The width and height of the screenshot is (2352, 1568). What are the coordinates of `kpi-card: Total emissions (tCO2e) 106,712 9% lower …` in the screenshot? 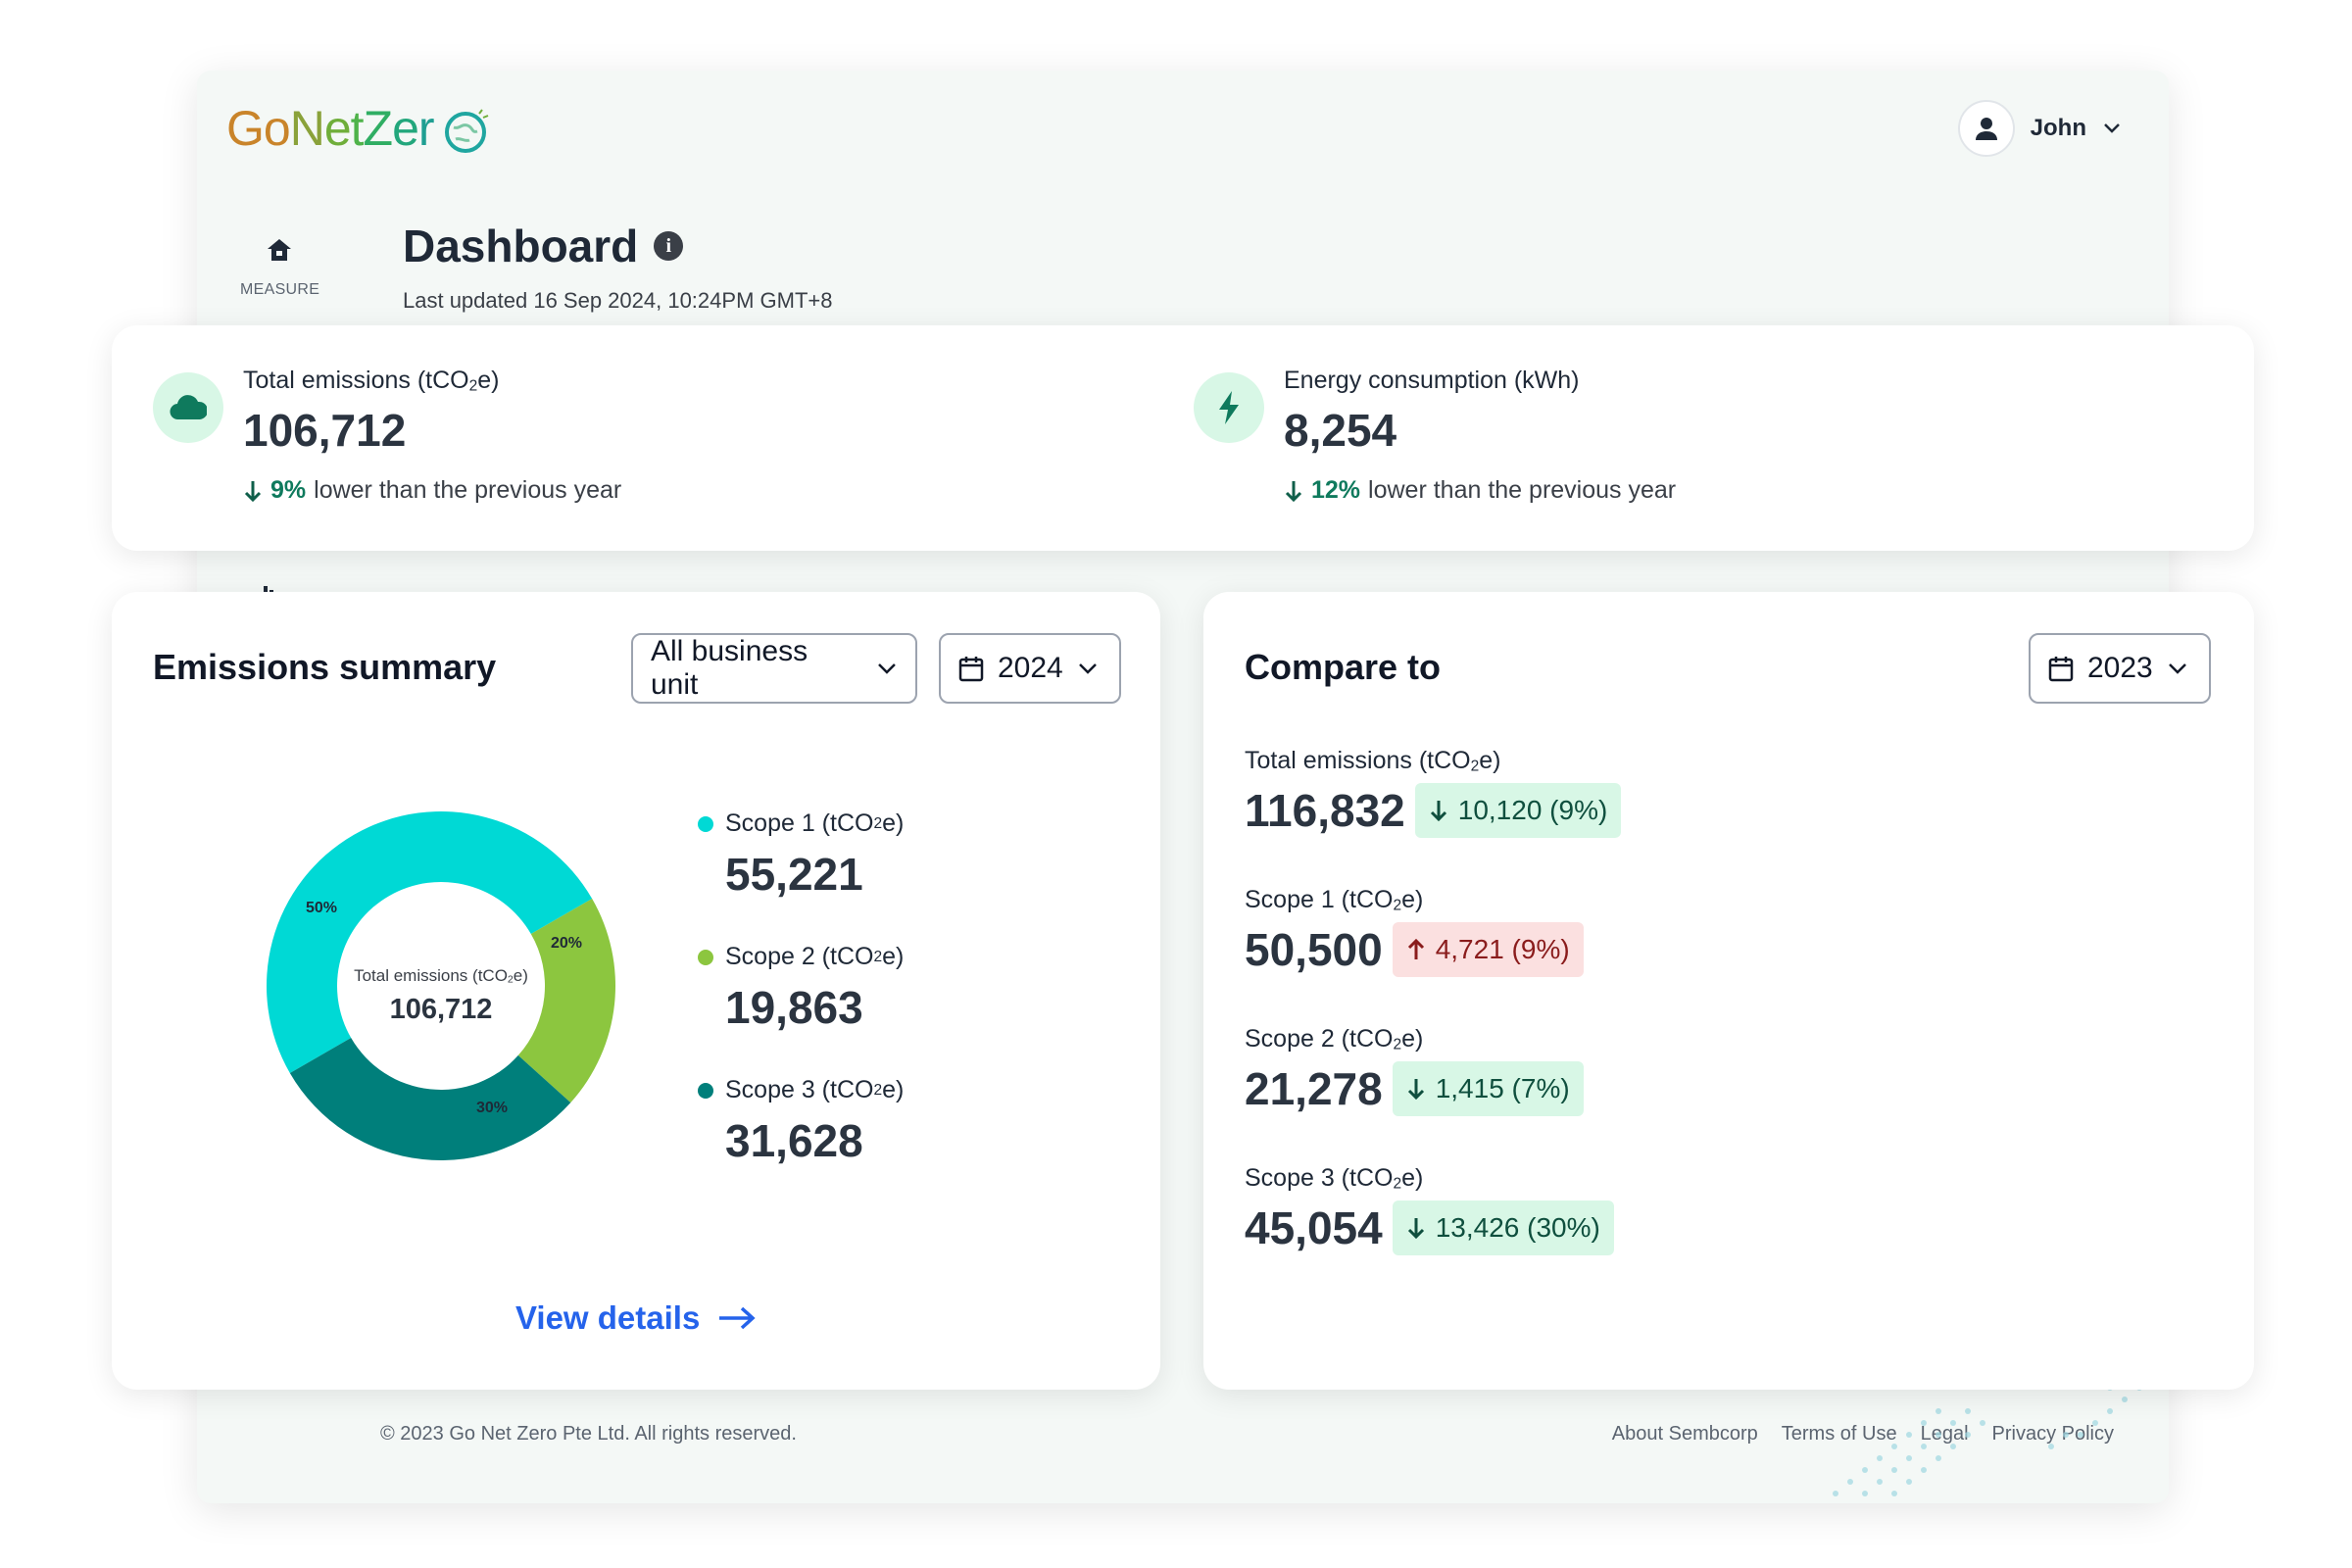 It's located at (1183, 438).